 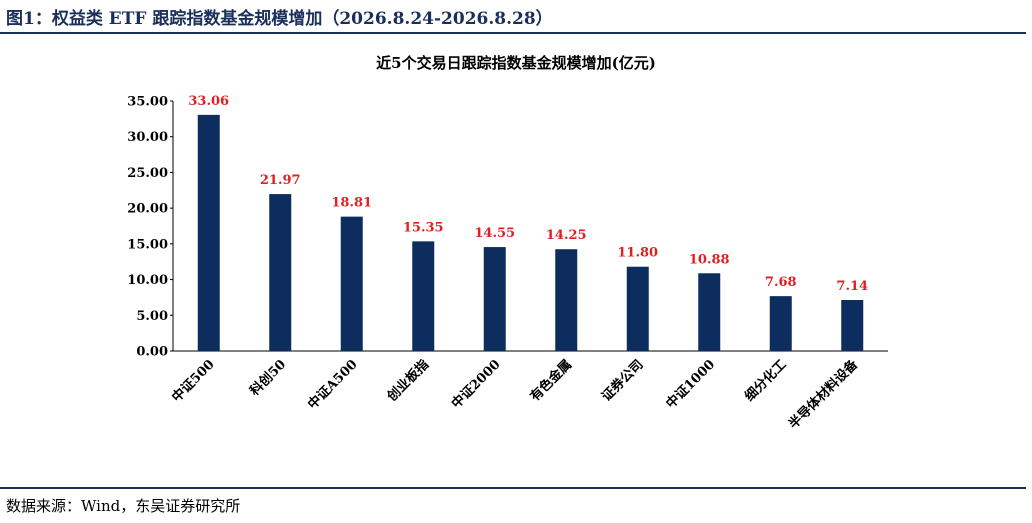 I want to click on bottom-rule, so click(x=513, y=488).